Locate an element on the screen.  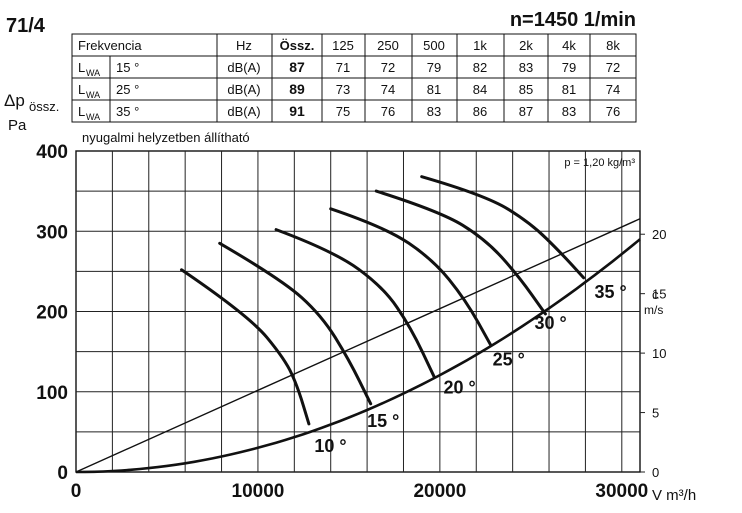
y-tick-label: 100 is located at coordinates (52, 393).